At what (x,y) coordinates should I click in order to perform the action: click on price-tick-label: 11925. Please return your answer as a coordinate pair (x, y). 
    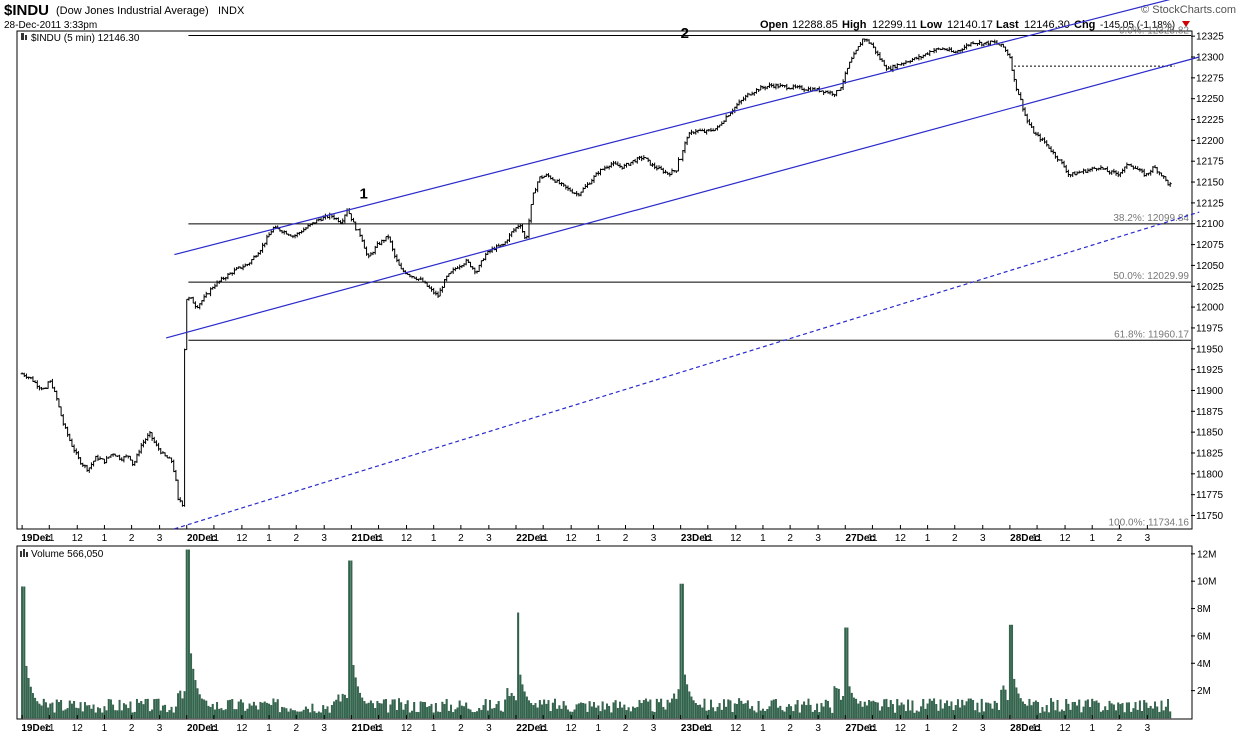
    Looking at the image, I should click on (1210, 370).